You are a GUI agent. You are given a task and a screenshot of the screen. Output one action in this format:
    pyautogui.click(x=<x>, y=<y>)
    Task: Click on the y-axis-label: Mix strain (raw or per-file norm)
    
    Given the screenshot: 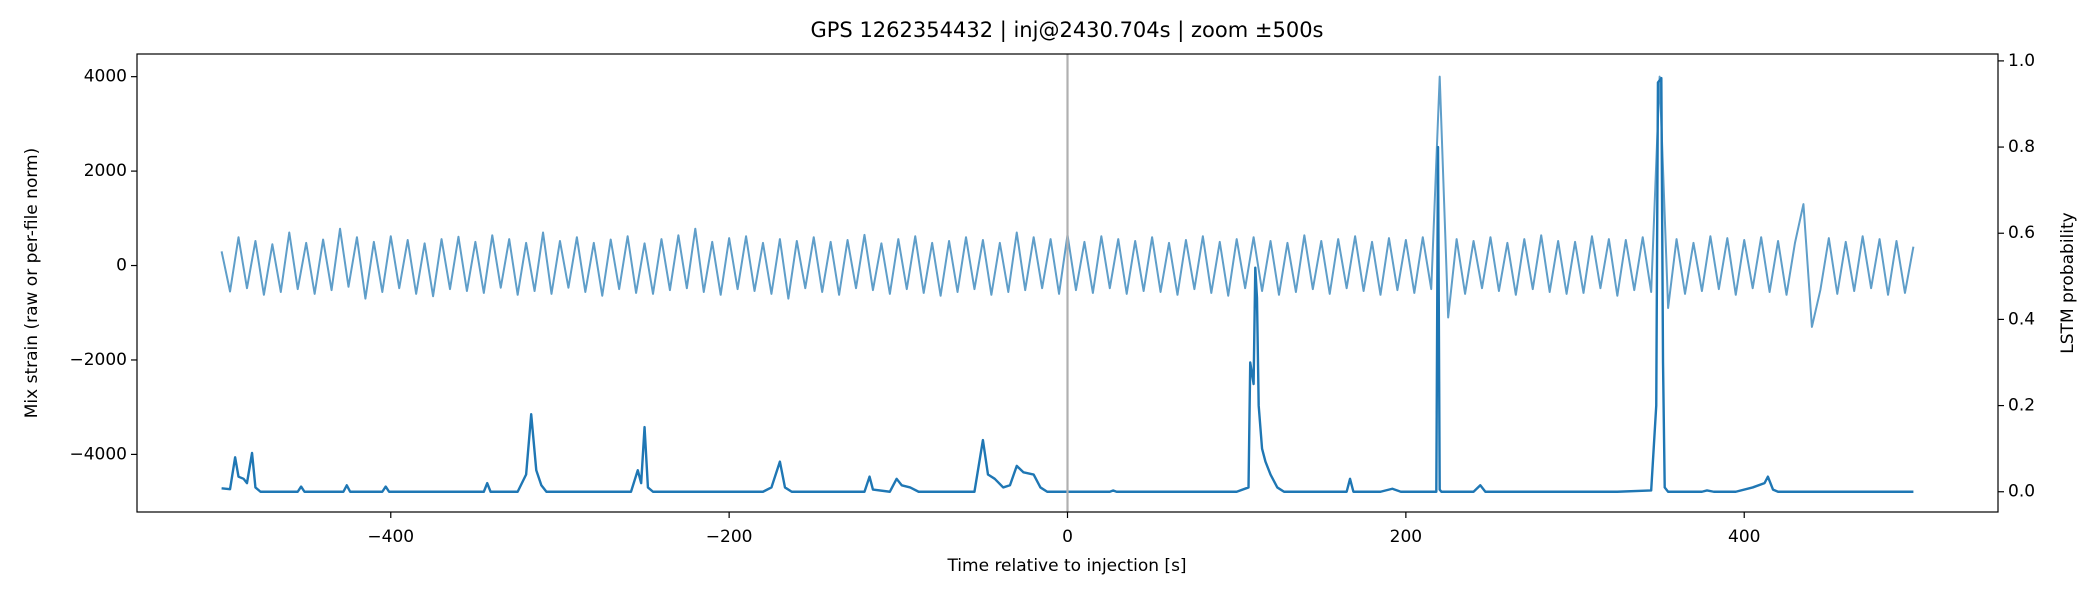 What is the action you would take?
    pyautogui.click(x=32, y=283)
    